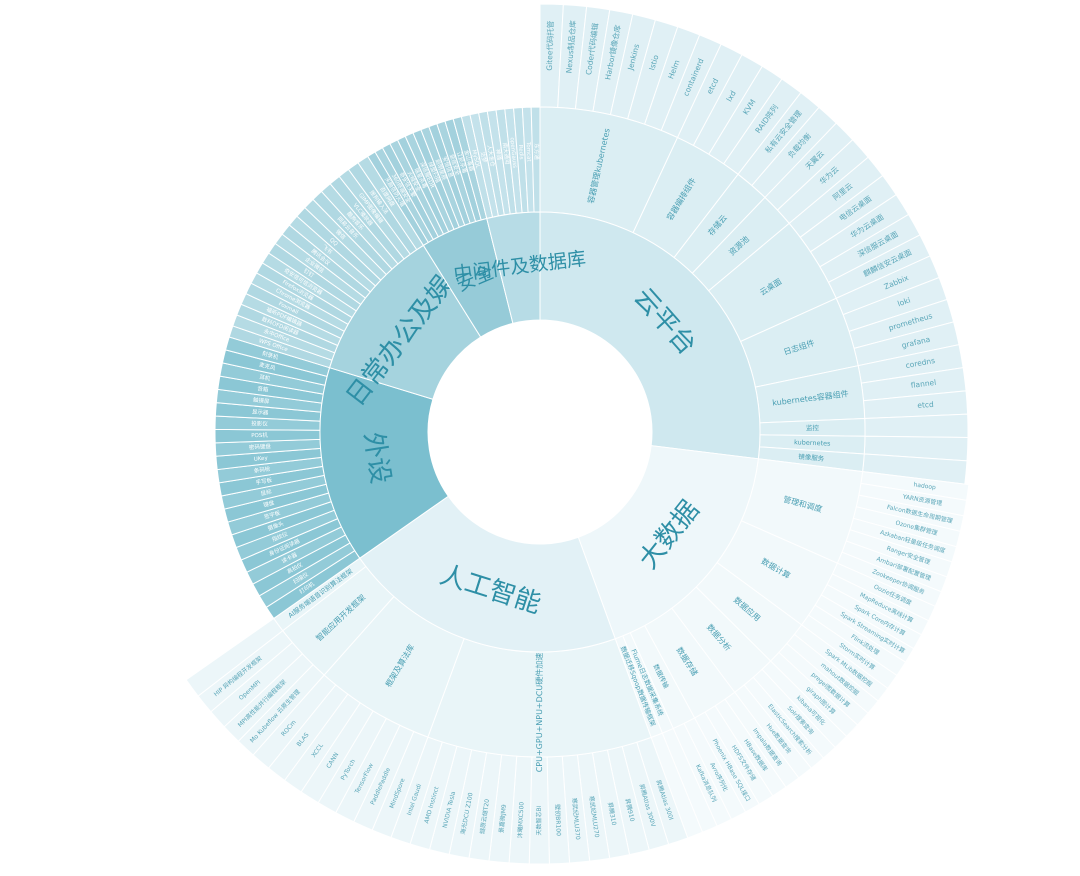 This screenshot has width=1080, height=876. Describe the element at coordinates (502, 819) in the screenshot. I see `leaf-label: 景嘉微JM9` at that location.